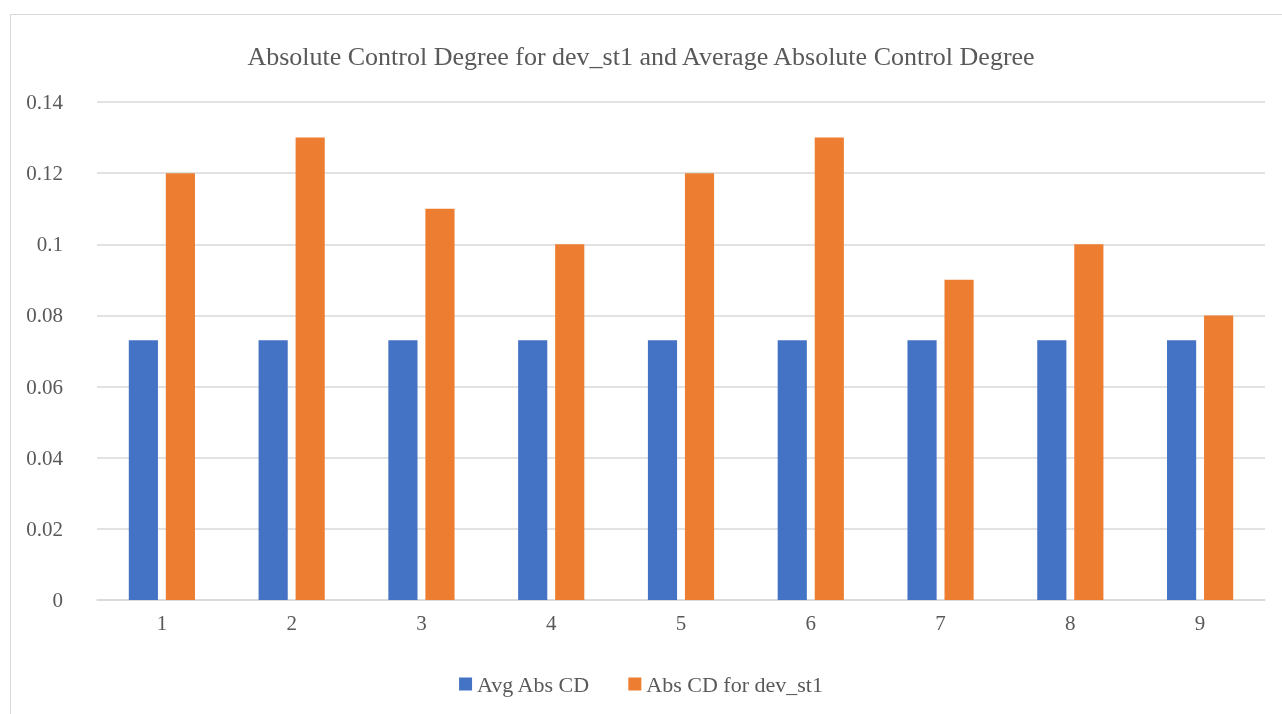  What do you see at coordinates (734, 684) in the screenshot?
I see `legend-label: Abs CD for dev_st1` at bounding box center [734, 684].